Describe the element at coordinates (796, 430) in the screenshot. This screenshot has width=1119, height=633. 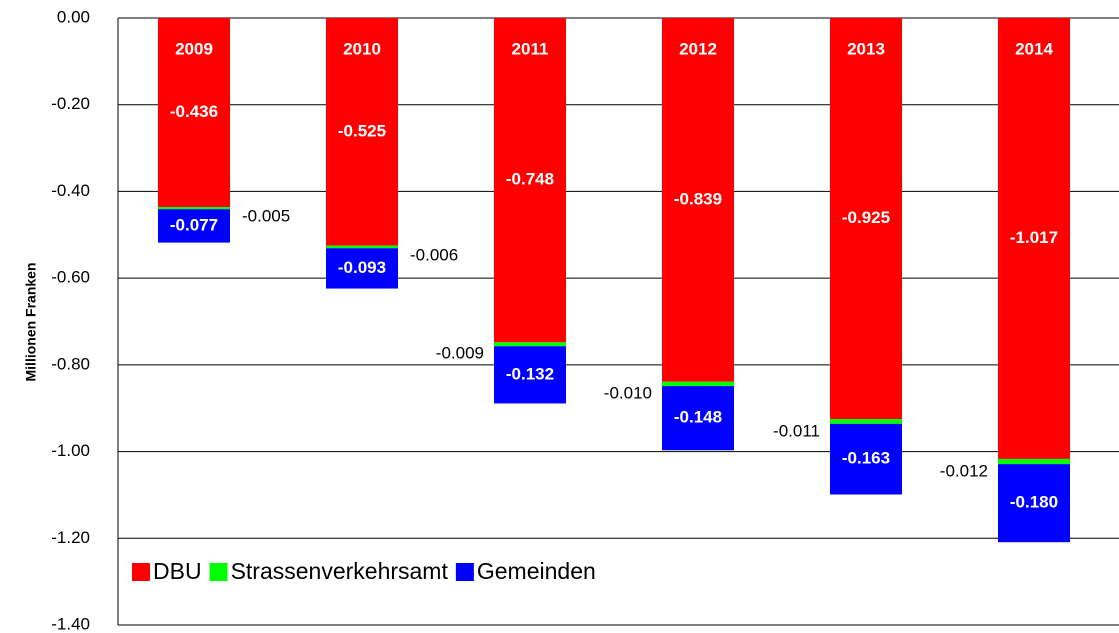
I see `data-label: -0.011` at that location.